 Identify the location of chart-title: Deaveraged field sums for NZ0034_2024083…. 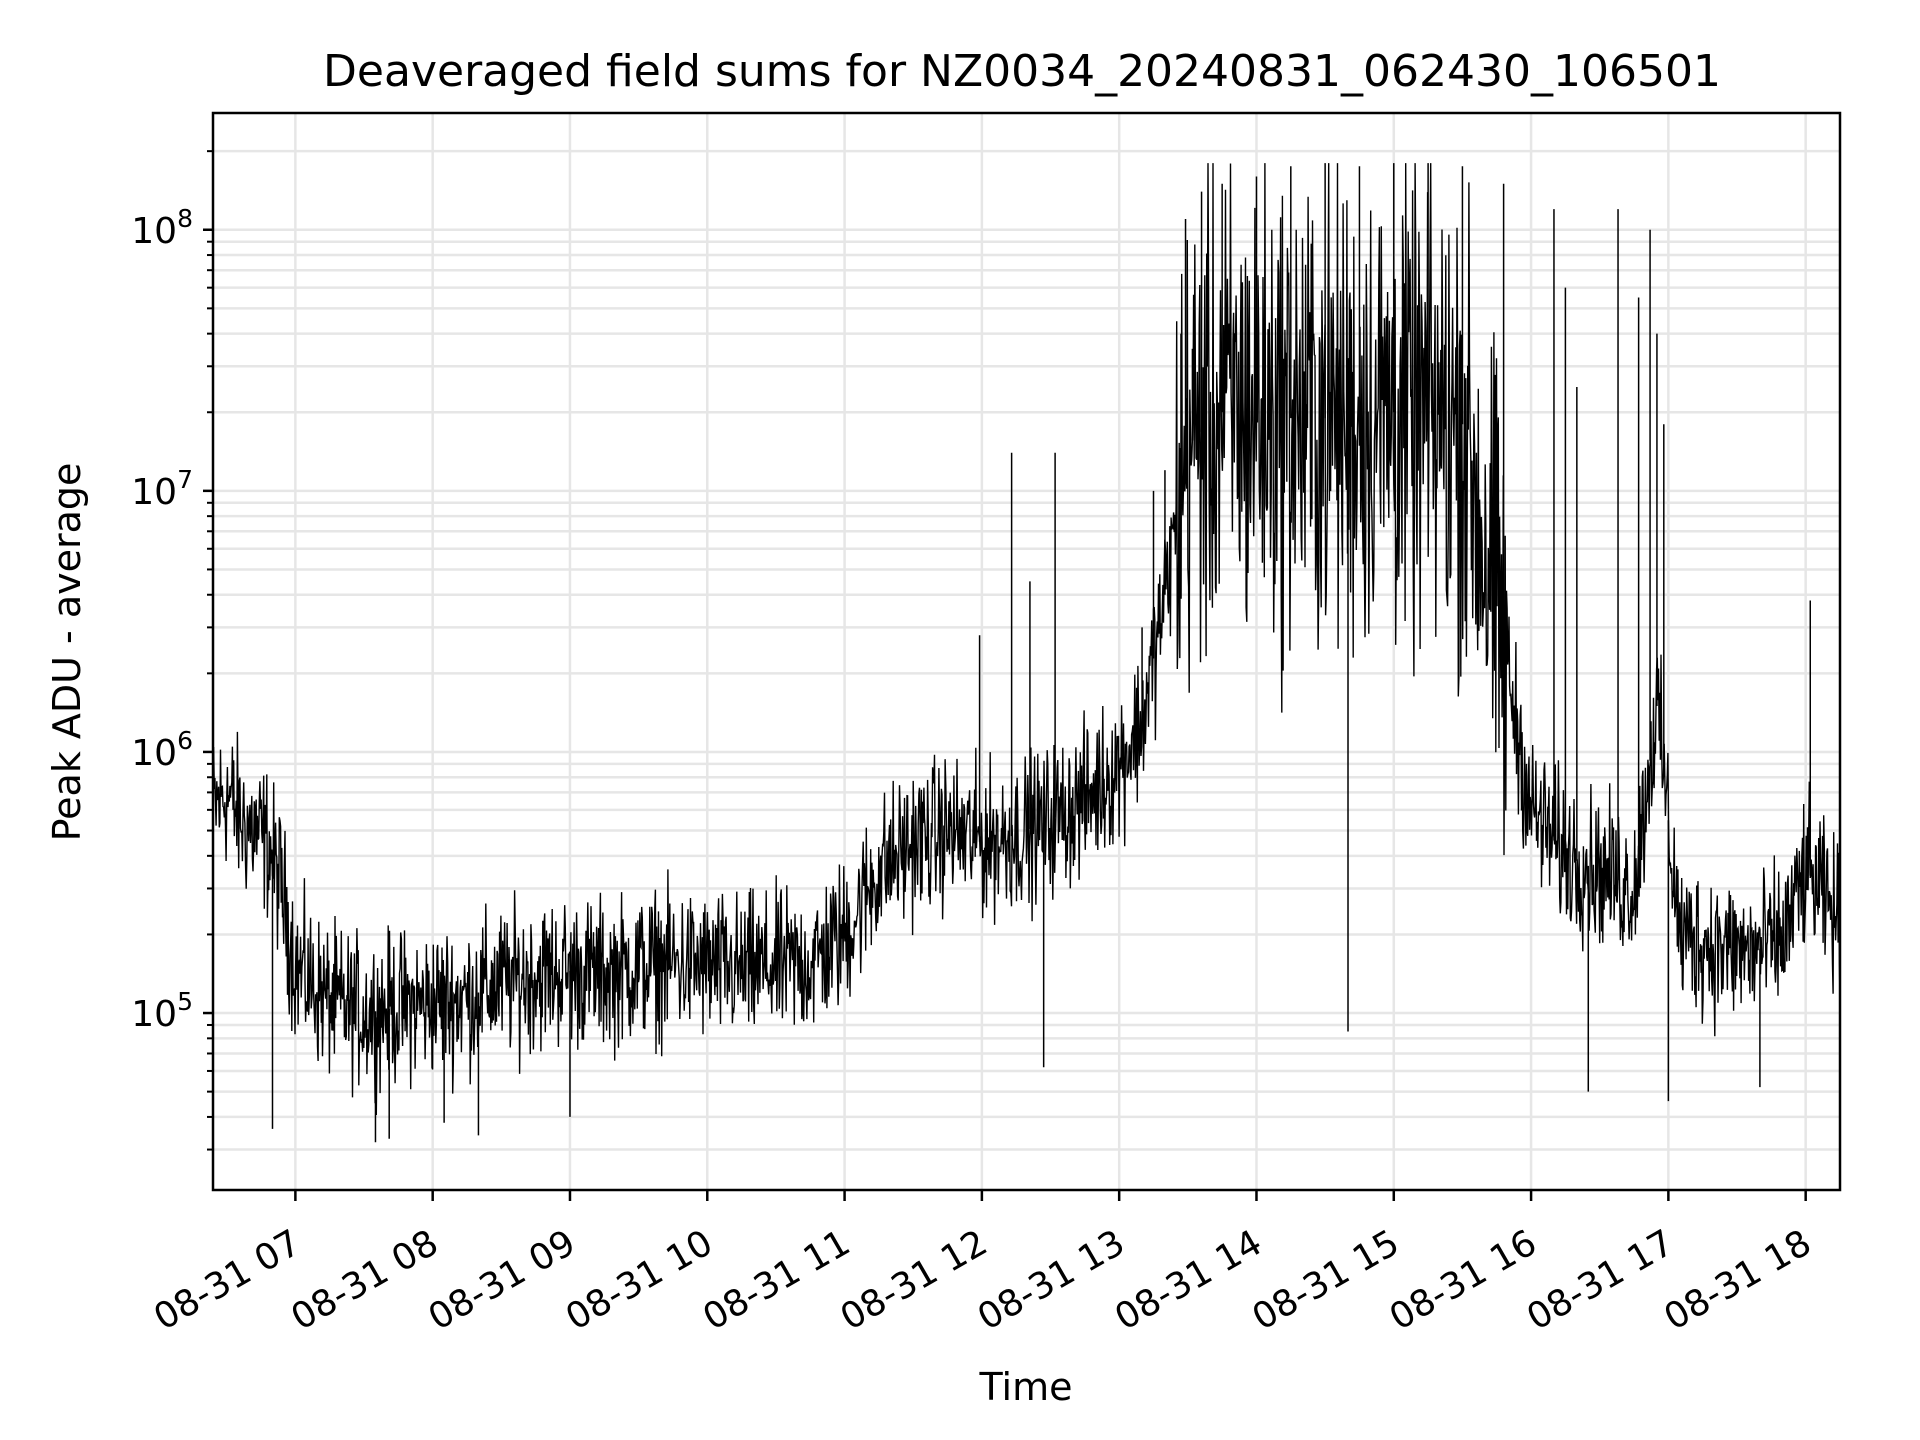
(1022, 71).